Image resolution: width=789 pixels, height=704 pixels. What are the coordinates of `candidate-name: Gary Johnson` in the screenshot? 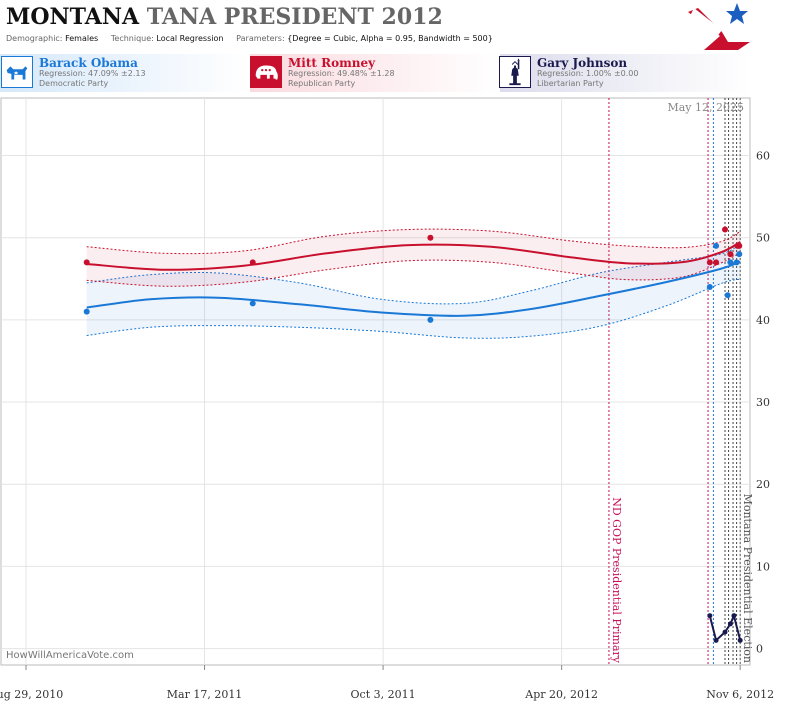 It's located at (582, 63).